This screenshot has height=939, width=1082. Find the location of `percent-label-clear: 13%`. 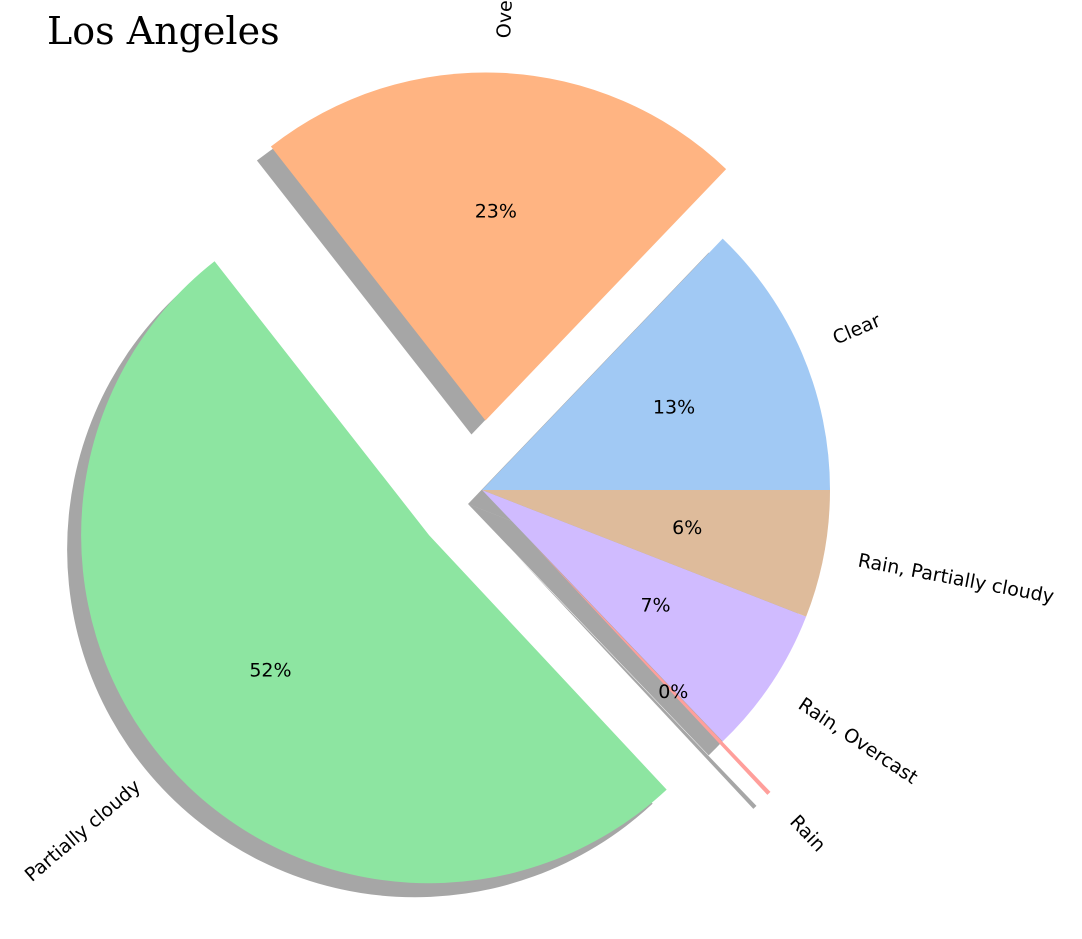

percent-label-clear: 13% is located at coordinates (674, 408).